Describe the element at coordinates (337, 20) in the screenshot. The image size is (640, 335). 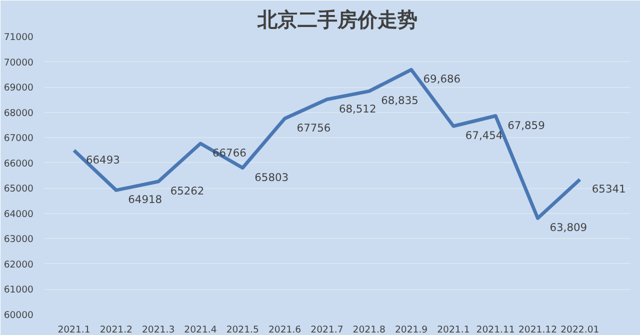
I see `chart-title: 北京二手房价走势` at that location.